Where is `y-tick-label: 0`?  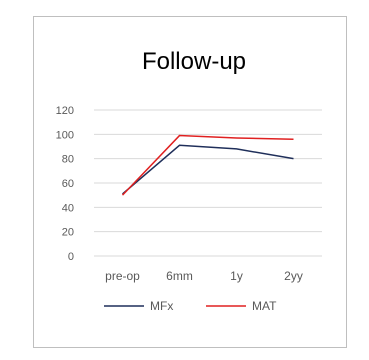 y-tick-label: 0 is located at coordinates (71, 257).